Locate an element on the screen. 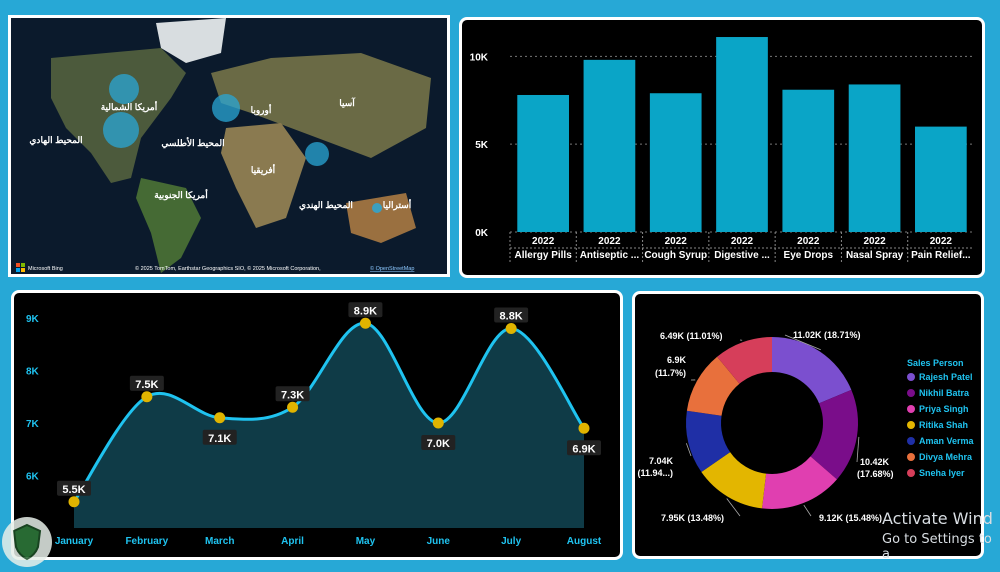 This screenshot has height=572, width=1000. bing-logo: Microsoft Bing is located at coordinates (39, 267).